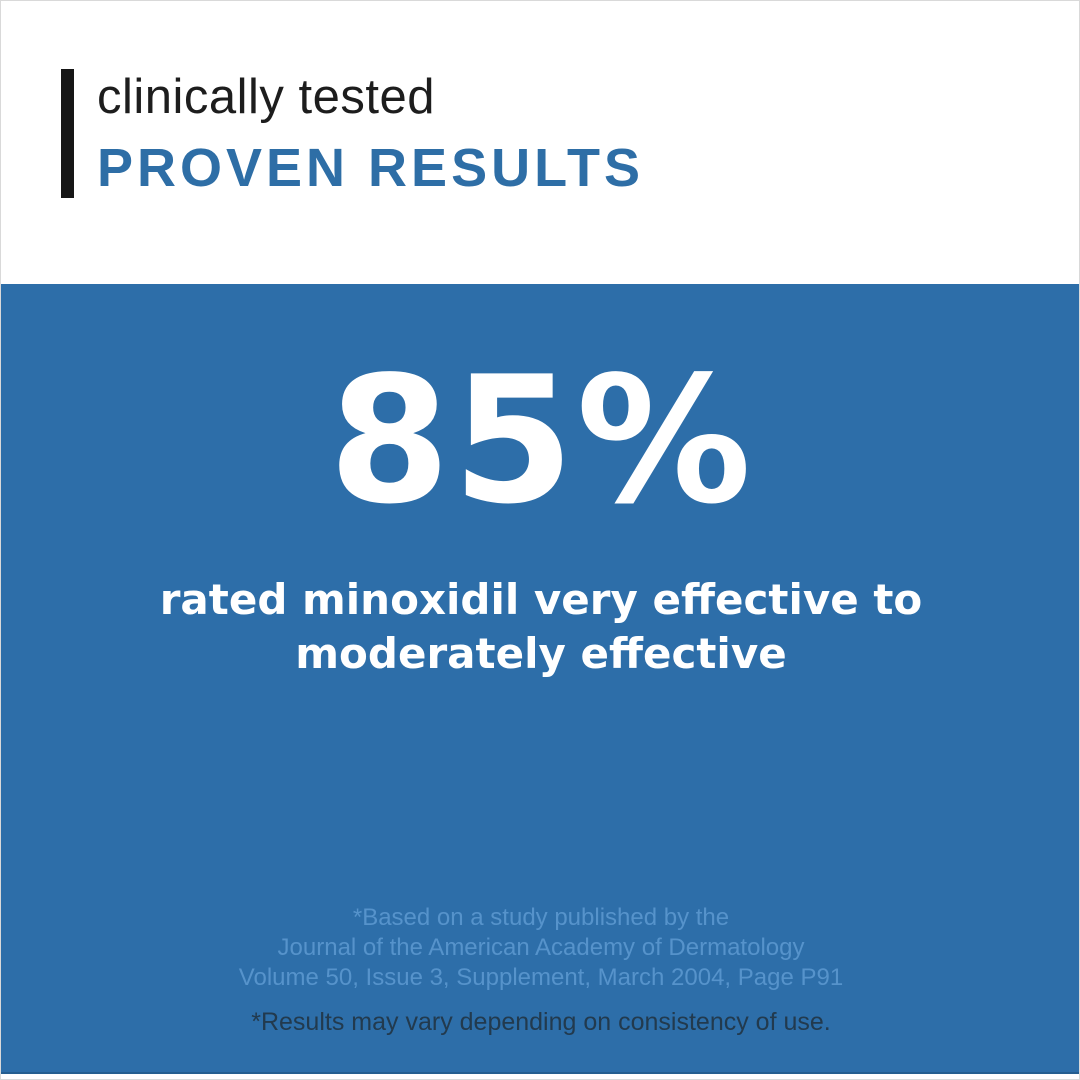 The image size is (1080, 1080). What do you see at coordinates (541, 599) in the screenshot?
I see `stat-description-line-1: rated minoxidil very effective to` at bounding box center [541, 599].